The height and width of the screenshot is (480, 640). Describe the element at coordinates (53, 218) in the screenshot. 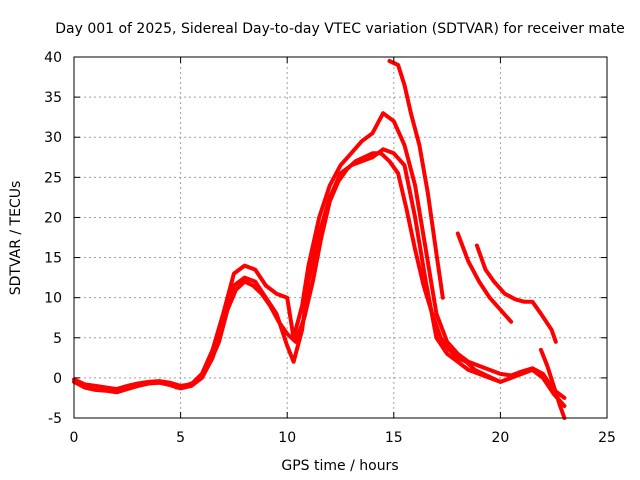

I see `y-tick-label: 20` at that location.